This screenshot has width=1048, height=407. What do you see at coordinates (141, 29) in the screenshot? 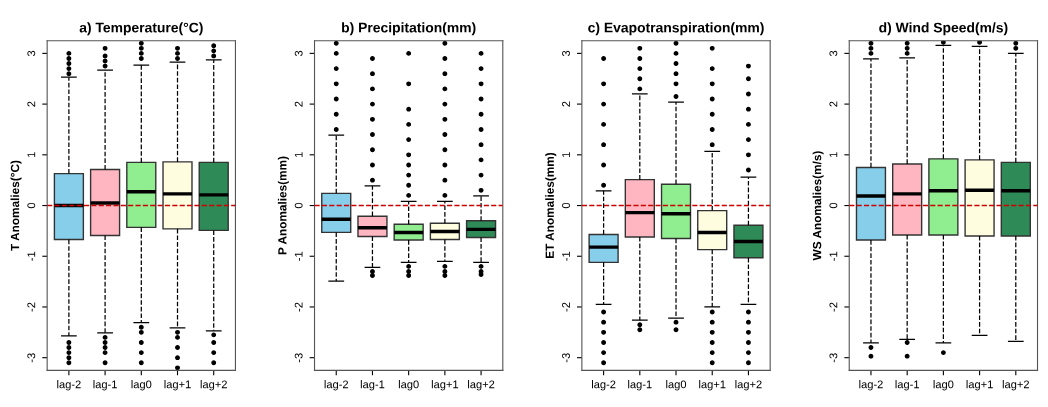
I see `chart-title: a) Temperature(°C)` at bounding box center [141, 29].